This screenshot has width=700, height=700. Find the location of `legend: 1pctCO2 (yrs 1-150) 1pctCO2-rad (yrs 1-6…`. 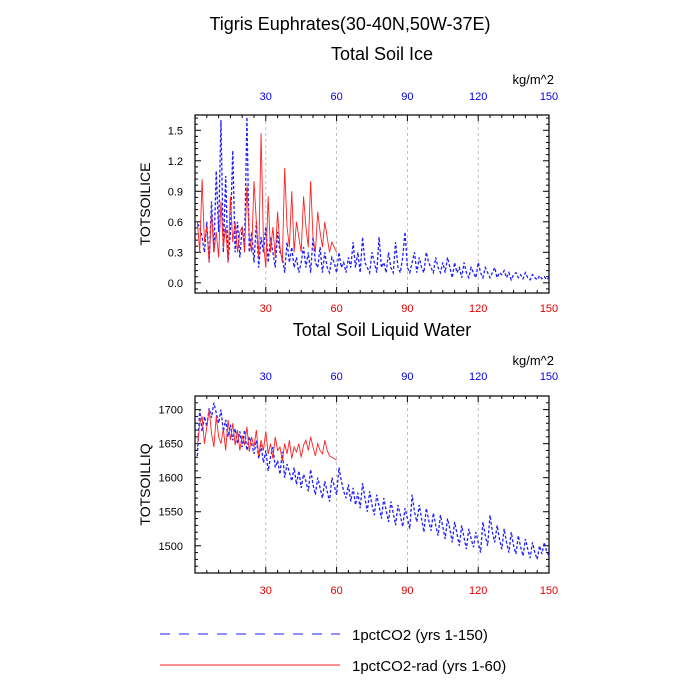

legend: 1pctCO2 (yrs 1-150) 1pctCO2-rad (yrs 1-6… is located at coordinates (333, 651).